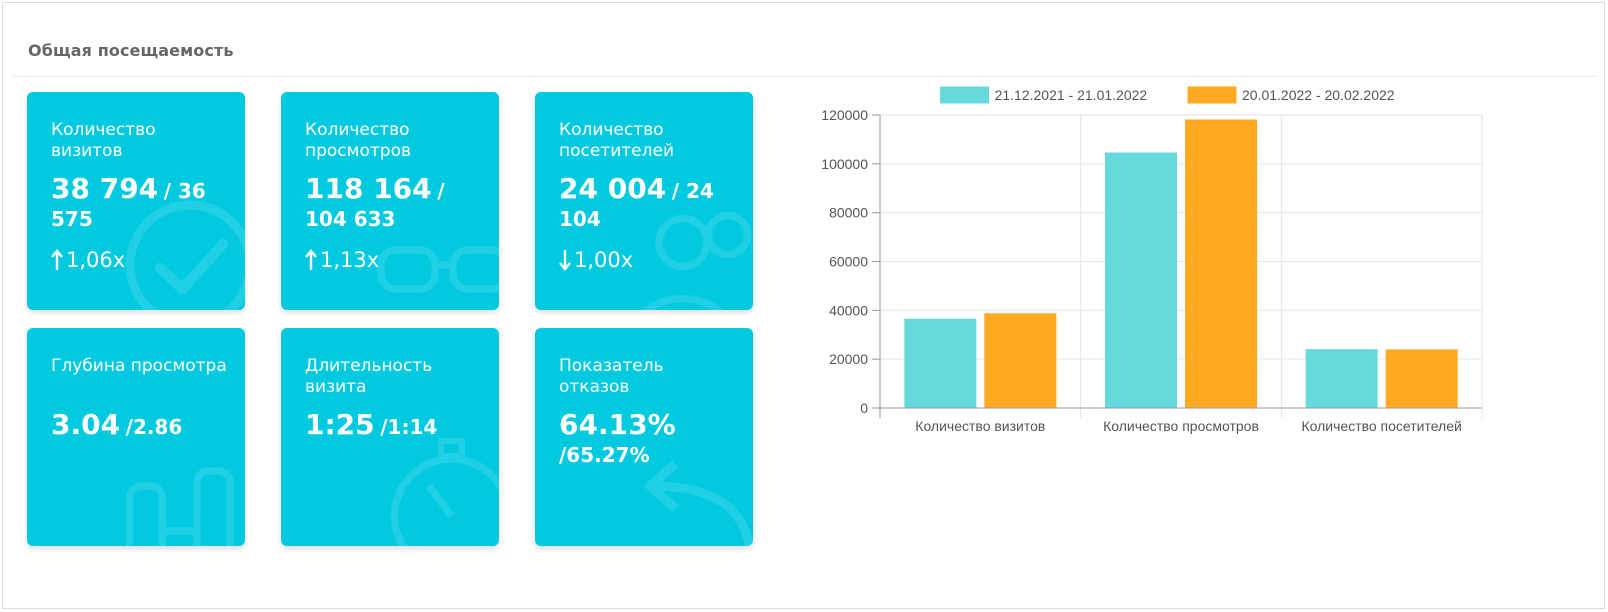  Describe the element at coordinates (848, 310) in the screenshot. I see `y-tick-label: 40000` at that location.